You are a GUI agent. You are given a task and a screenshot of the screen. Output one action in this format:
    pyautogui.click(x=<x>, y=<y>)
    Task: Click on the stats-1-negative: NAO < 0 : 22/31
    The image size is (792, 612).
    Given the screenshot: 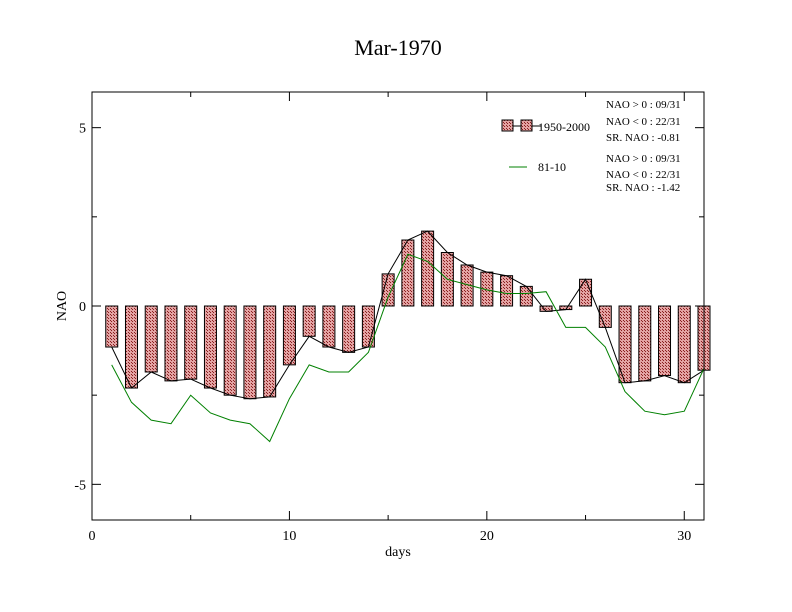 What is the action you would take?
    pyautogui.click(x=643, y=122)
    